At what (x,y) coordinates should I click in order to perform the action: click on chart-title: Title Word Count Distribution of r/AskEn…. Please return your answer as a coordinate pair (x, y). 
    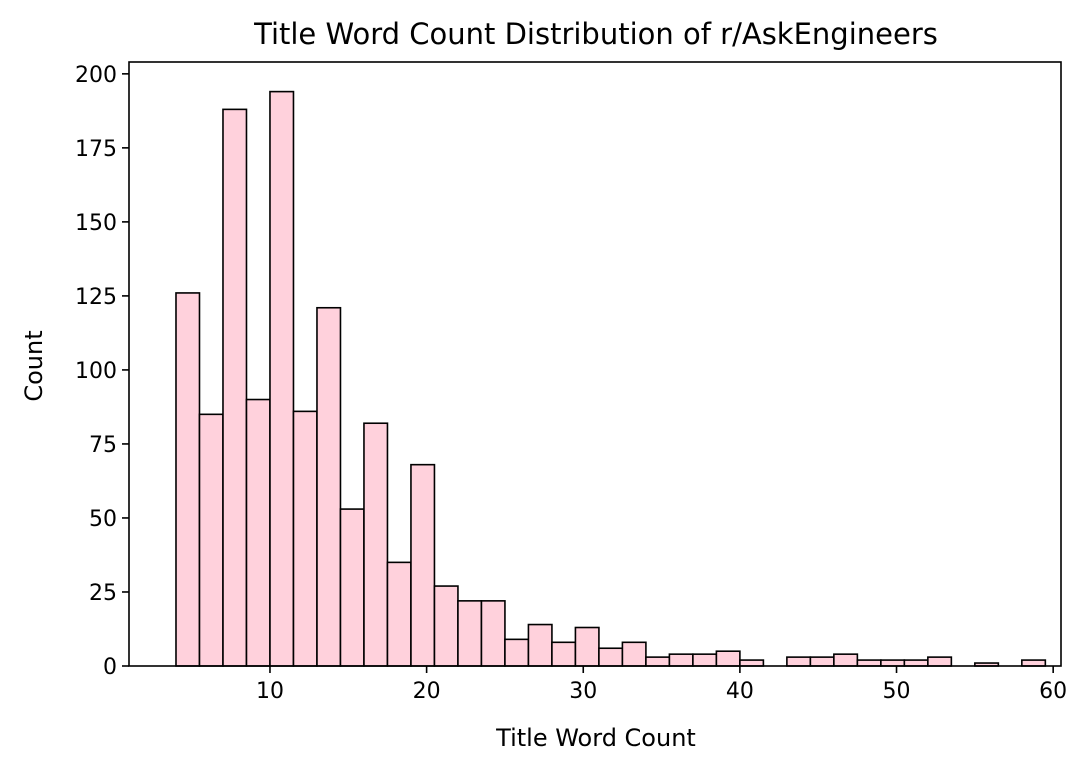
    Looking at the image, I should click on (595, 34).